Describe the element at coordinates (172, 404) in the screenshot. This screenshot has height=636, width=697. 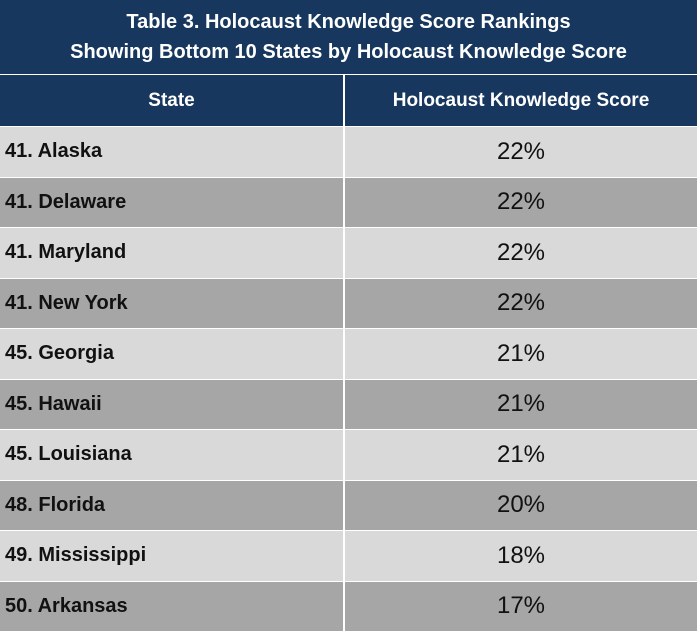
I see `state-cell: 45. Hawaii` at that location.